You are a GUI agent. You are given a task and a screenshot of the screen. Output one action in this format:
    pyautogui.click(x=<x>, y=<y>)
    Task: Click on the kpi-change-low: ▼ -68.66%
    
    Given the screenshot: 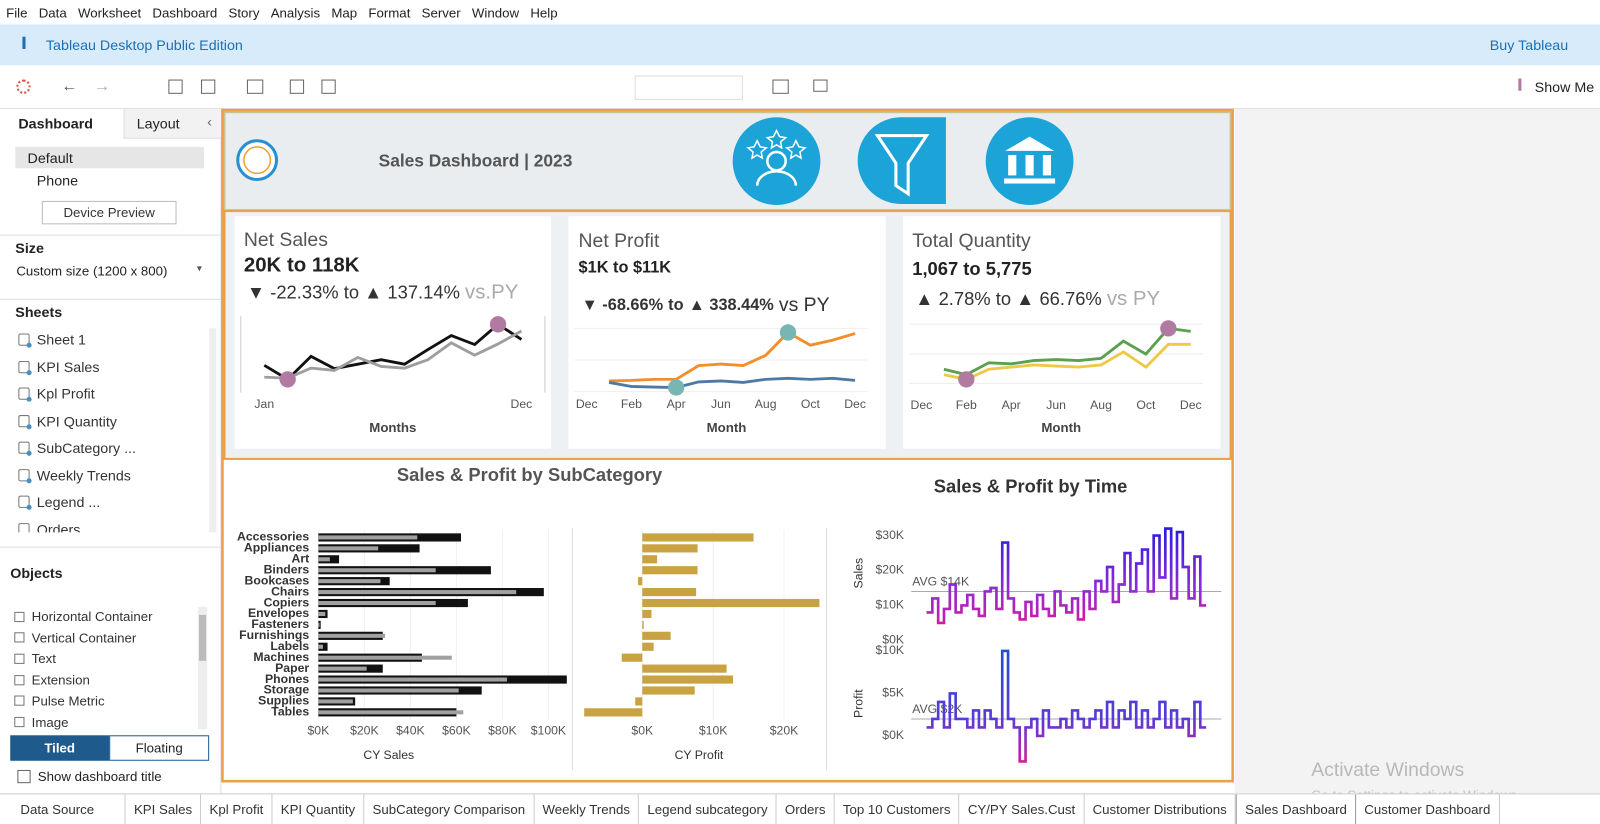 What is the action you would take?
    pyautogui.click(x=623, y=305)
    